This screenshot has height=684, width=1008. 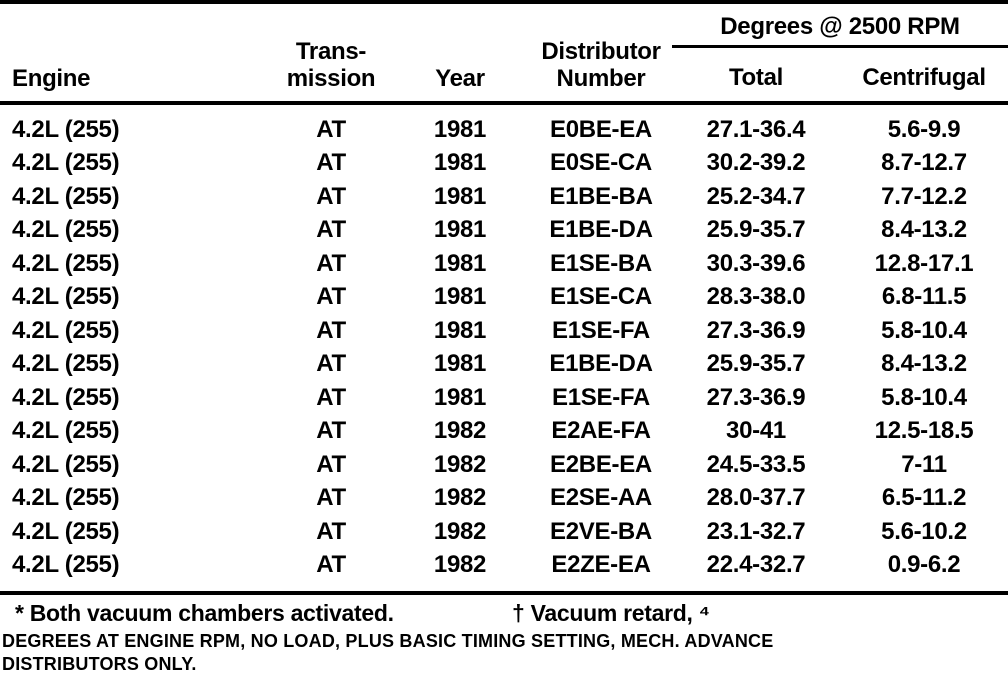 What do you see at coordinates (924, 565) in the screenshot?
I see `cell-centrifugal-degrees: 0.9-6.2` at bounding box center [924, 565].